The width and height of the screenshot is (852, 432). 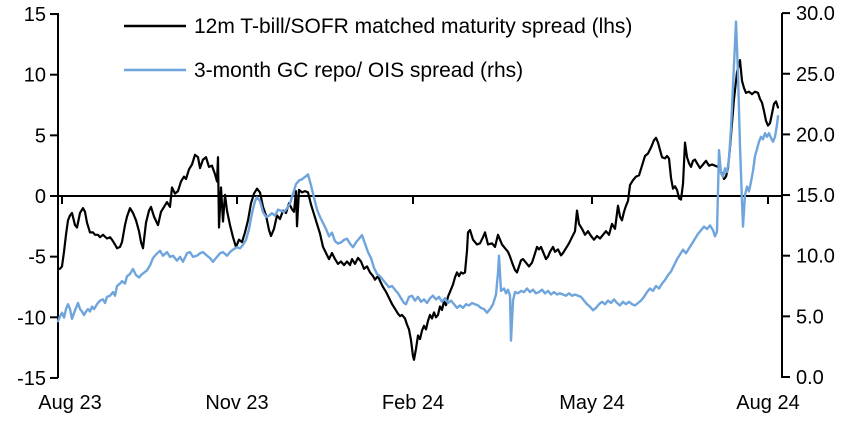 What do you see at coordinates (40, 136) in the screenshot?
I see `left-axis-tick-label: 5` at bounding box center [40, 136].